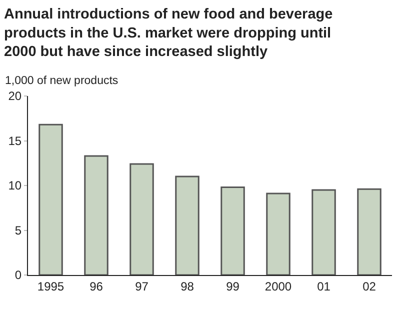 This screenshot has width=400, height=309. What do you see at coordinates (18, 230) in the screenshot?
I see `y-tick-label: 5` at bounding box center [18, 230].